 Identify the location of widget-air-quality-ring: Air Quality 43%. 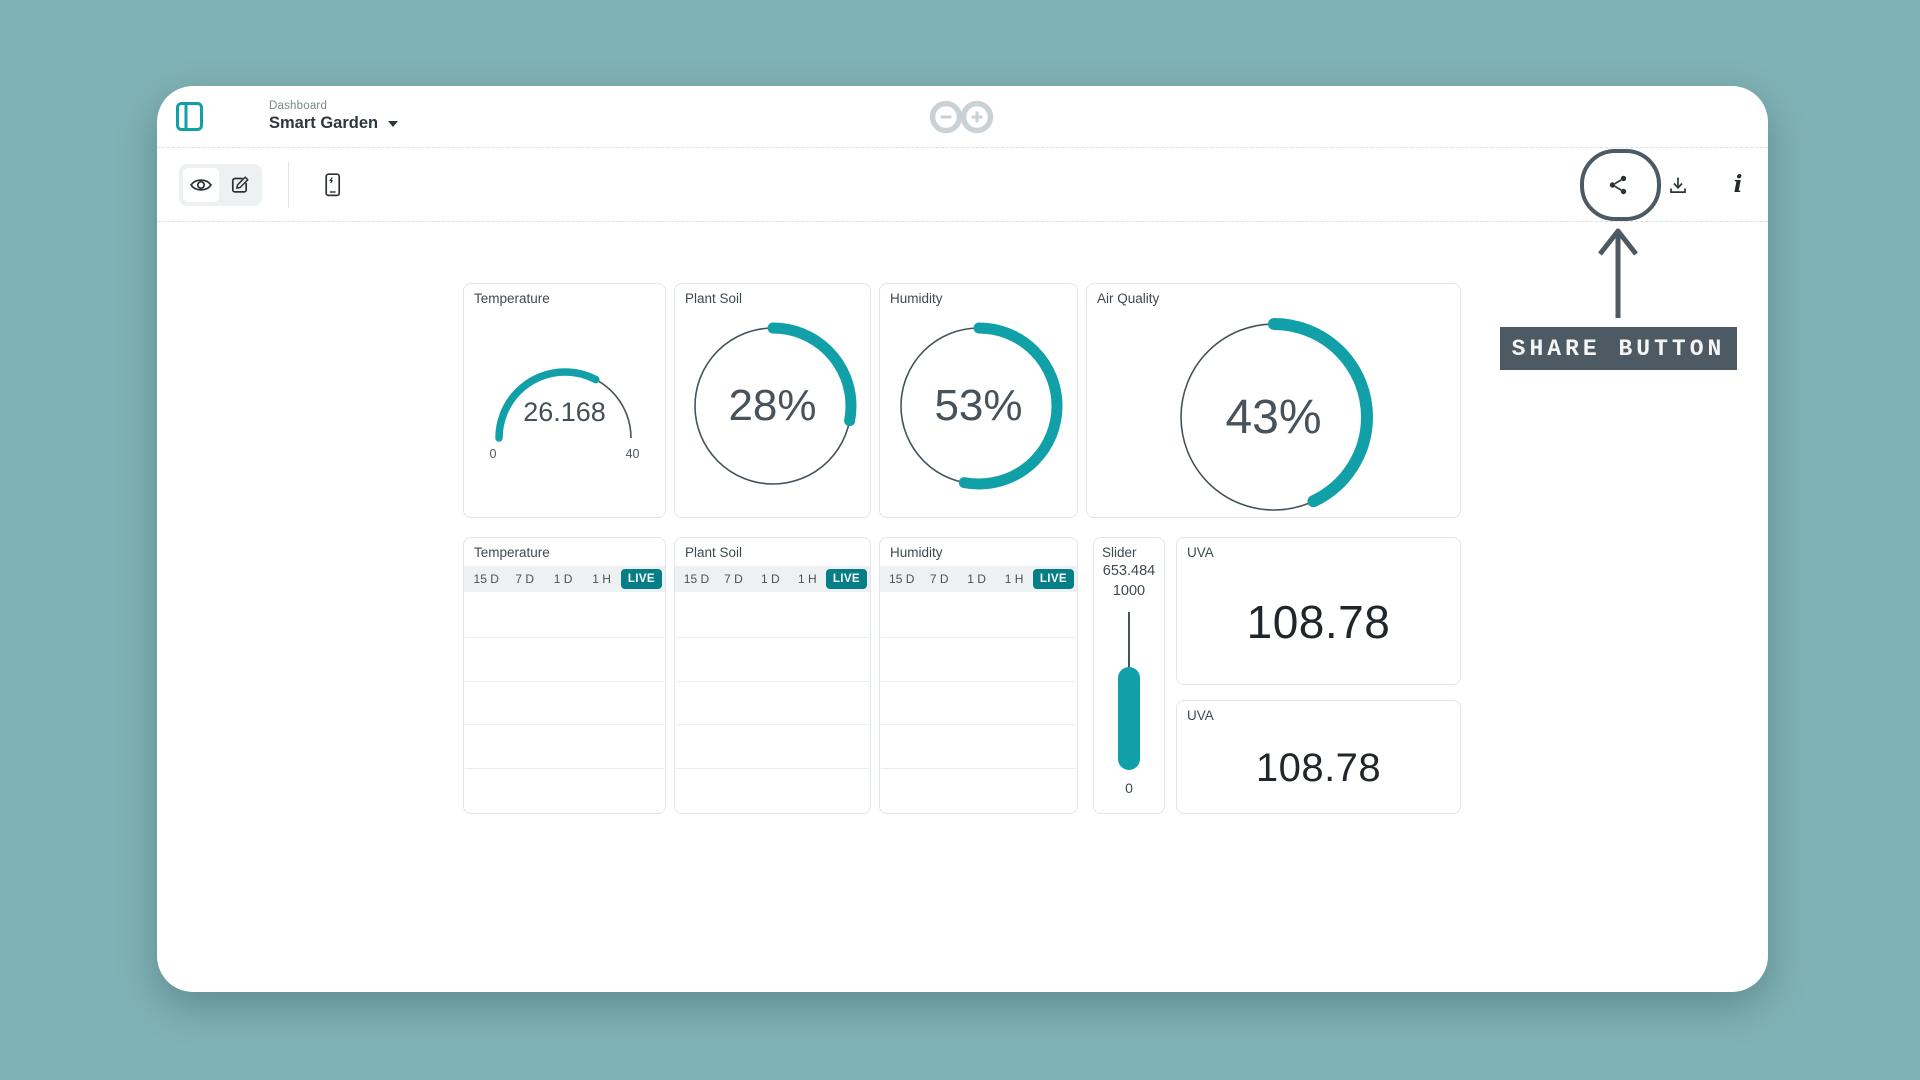
(1273, 400).